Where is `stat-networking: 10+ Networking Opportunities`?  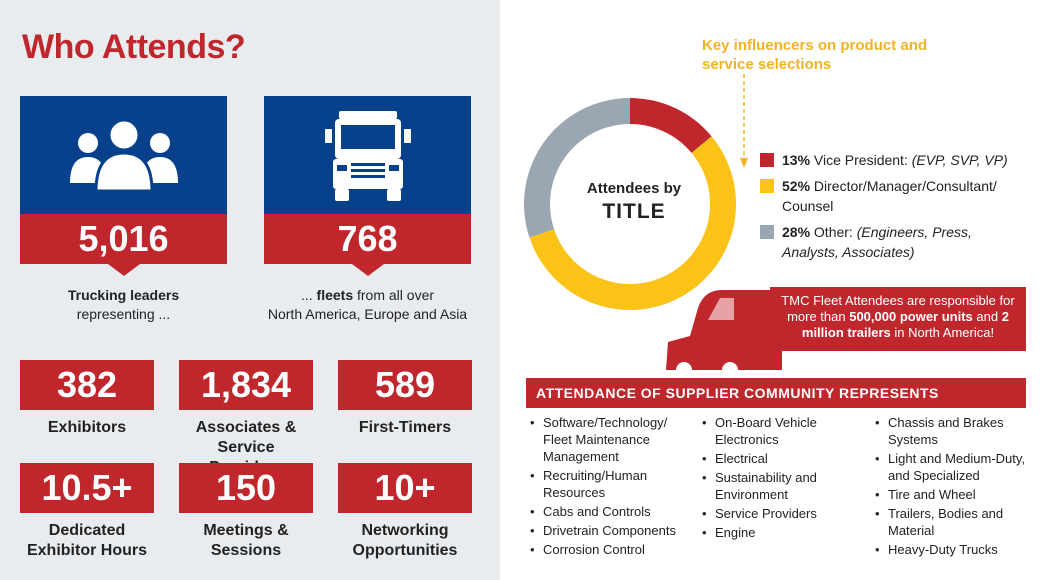
stat-networking: 10+ Networking Opportunities is located at coordinates (405, 512).